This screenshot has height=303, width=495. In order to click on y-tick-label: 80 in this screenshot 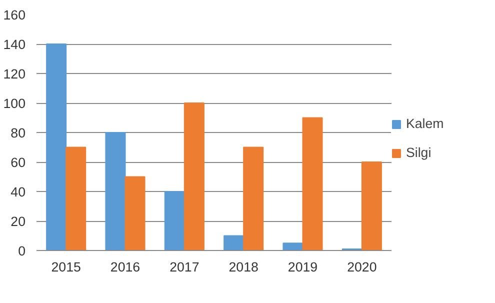, I will do `click(18, 133)`.